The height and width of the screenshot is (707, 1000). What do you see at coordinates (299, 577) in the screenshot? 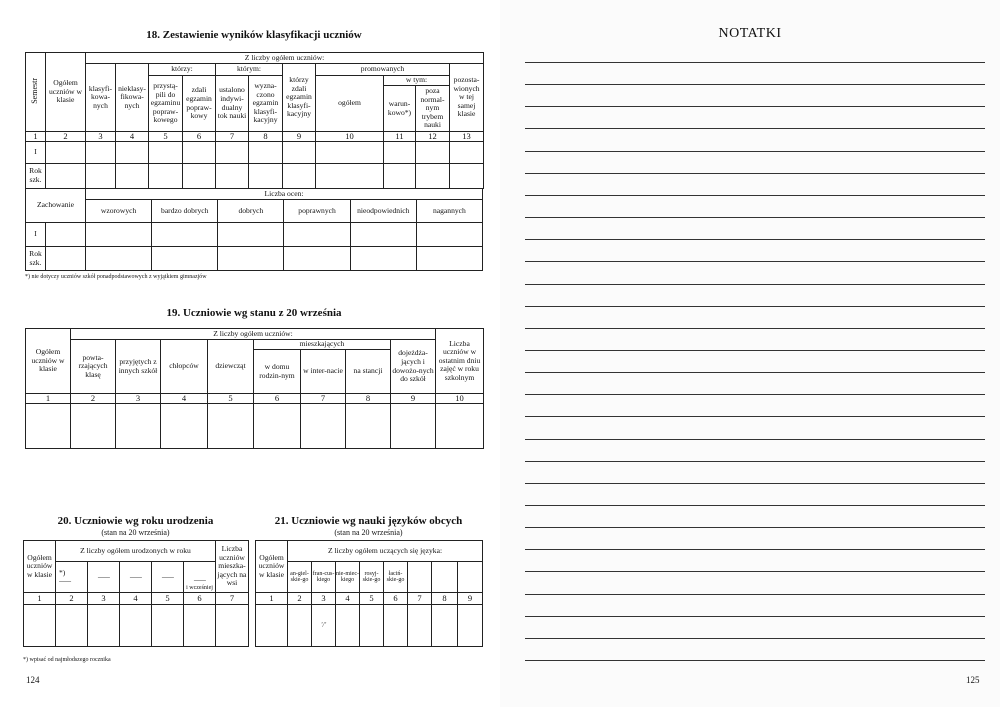
I see `header-jezyk: an-giel-skie-go` at bounding box center [299, 577].